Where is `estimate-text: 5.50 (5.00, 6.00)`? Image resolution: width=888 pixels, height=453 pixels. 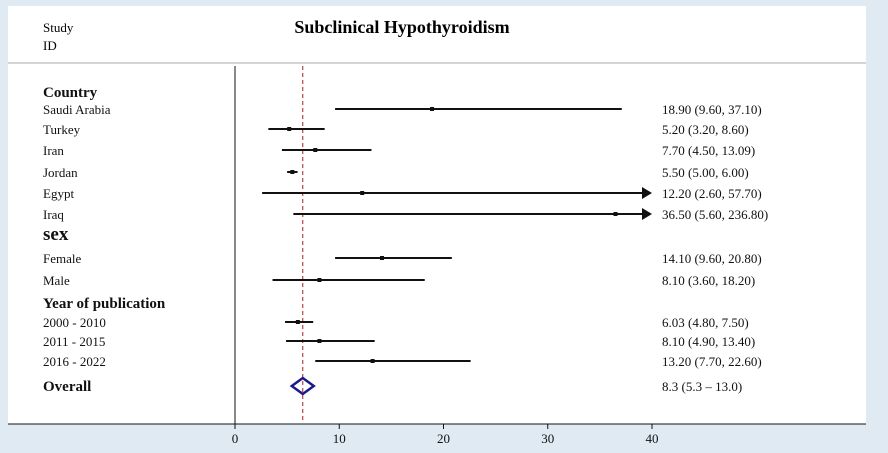 estimate-text: 5.50 (5.00, 6.00) is located at coordinates (705, 172).